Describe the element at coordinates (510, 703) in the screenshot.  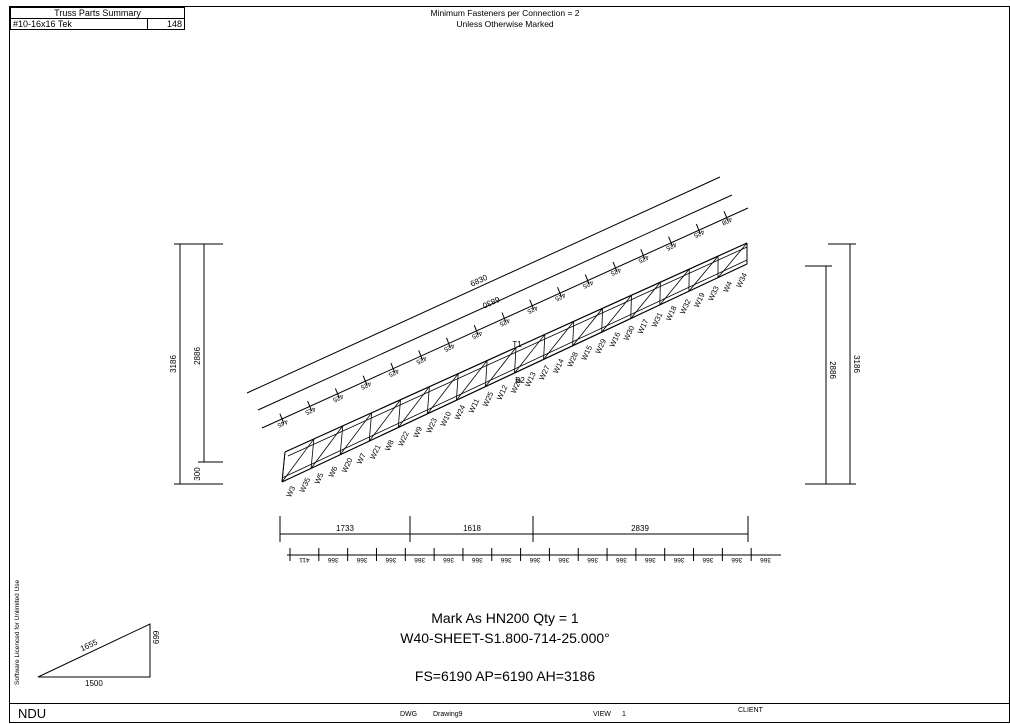
I see `footer-divider` at that location.